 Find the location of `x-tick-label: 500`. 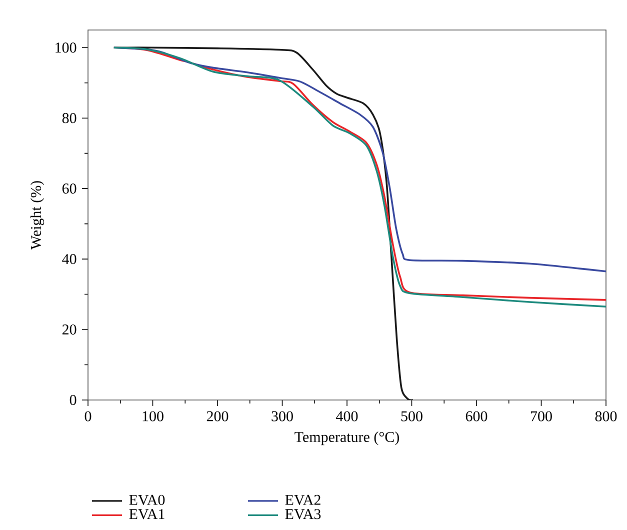

x-tick-label: 500 is located at coordinates (411, 416).